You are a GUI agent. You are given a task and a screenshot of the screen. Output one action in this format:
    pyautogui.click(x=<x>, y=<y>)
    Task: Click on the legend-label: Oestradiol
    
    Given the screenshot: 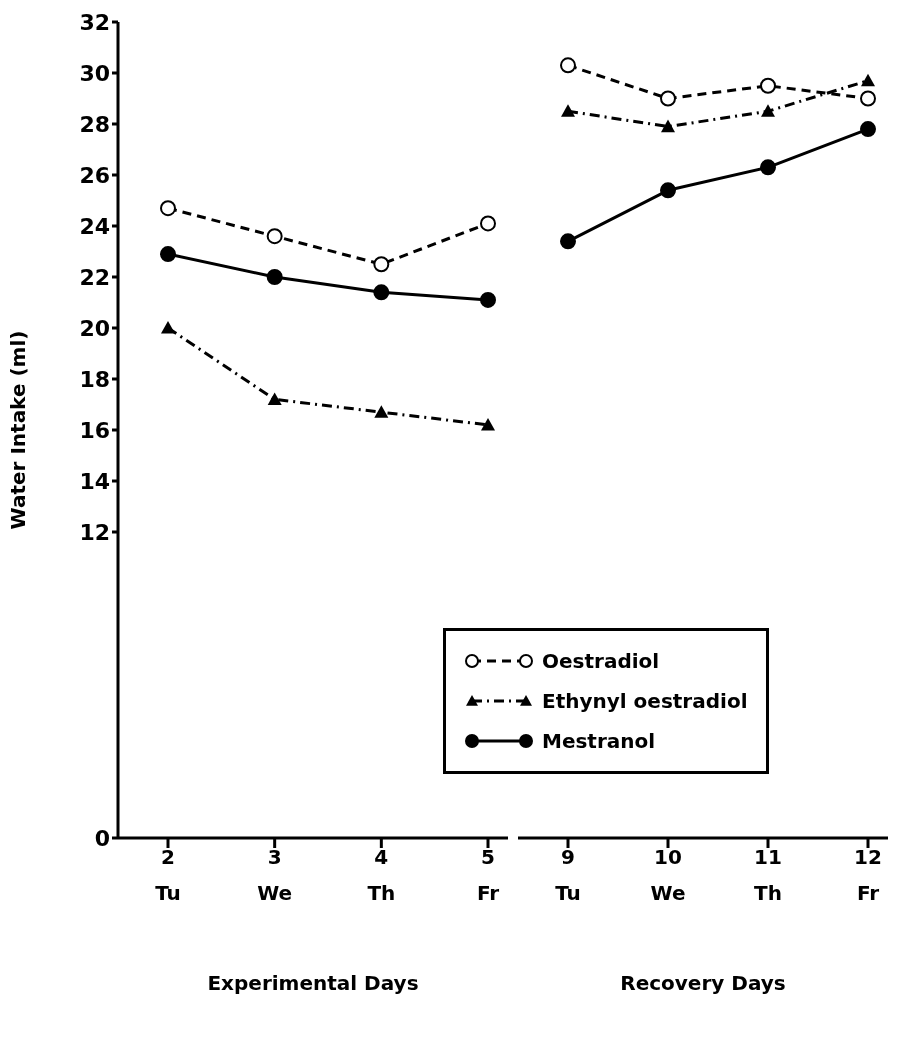 What is the action you would take?
    pyautogui.click(x=601, y=661)
    